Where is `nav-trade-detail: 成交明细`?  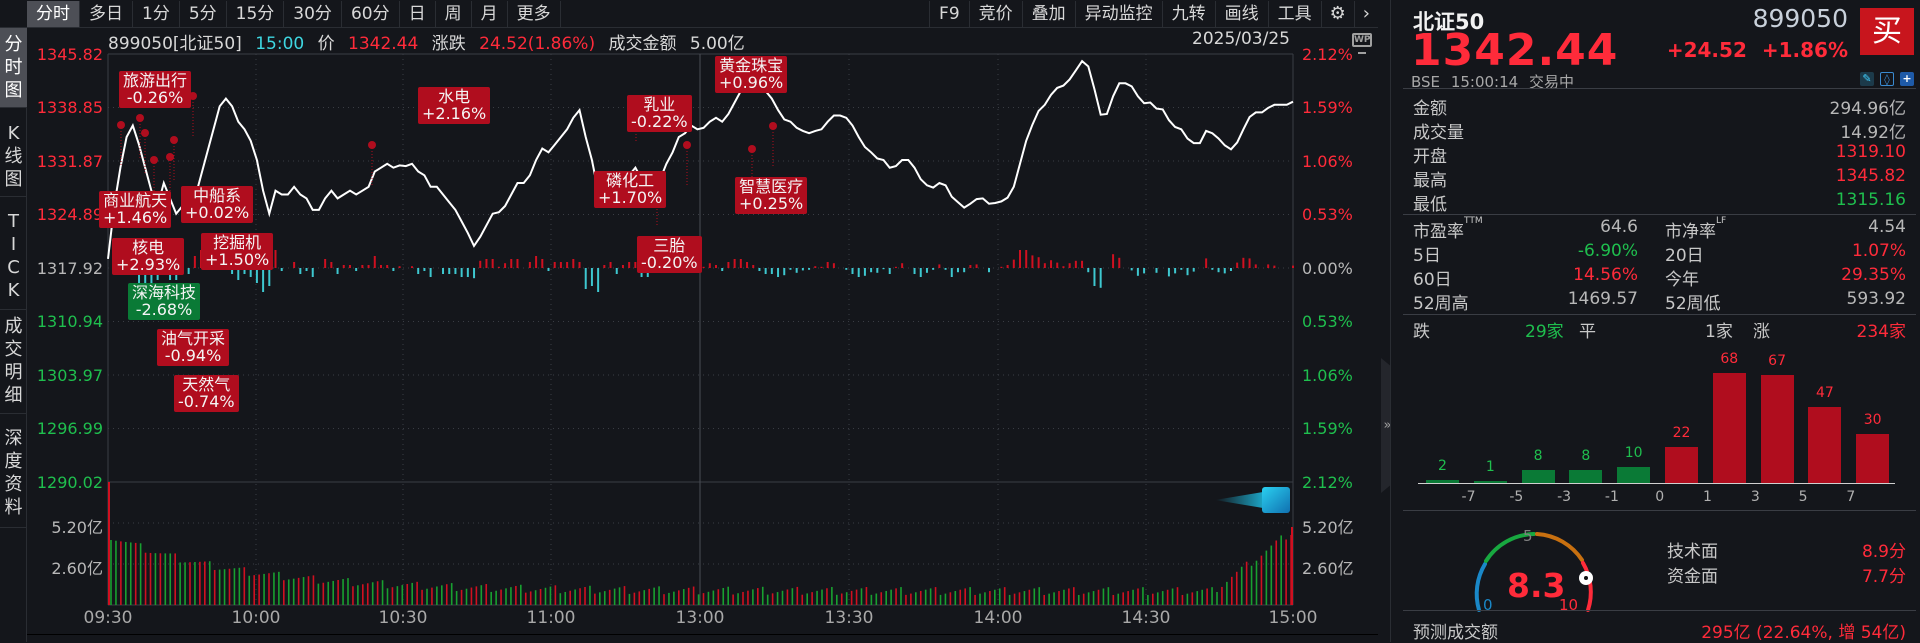
nav-trade-detail: 成交明细 is located at coordinates (13, 362).